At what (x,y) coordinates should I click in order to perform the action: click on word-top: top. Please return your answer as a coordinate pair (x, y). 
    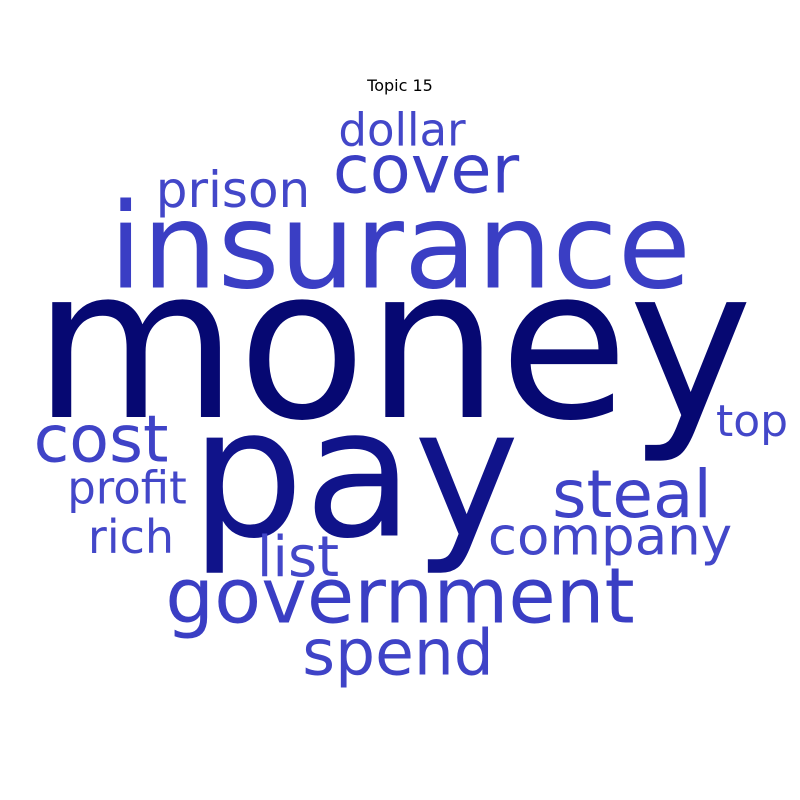
    Looking at the image, I should click on (752, 421).